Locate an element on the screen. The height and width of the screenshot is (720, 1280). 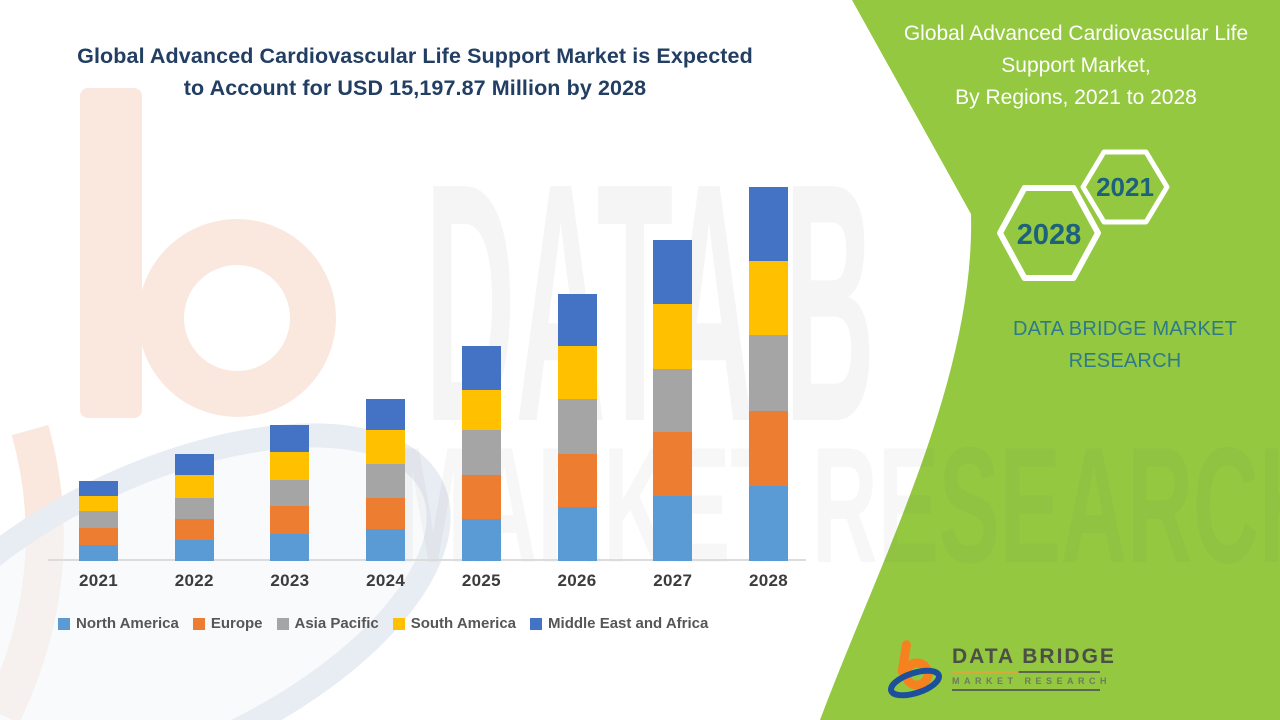
bar-segment-2022-middle-east-and-africa is located at coordinates (194, 465).